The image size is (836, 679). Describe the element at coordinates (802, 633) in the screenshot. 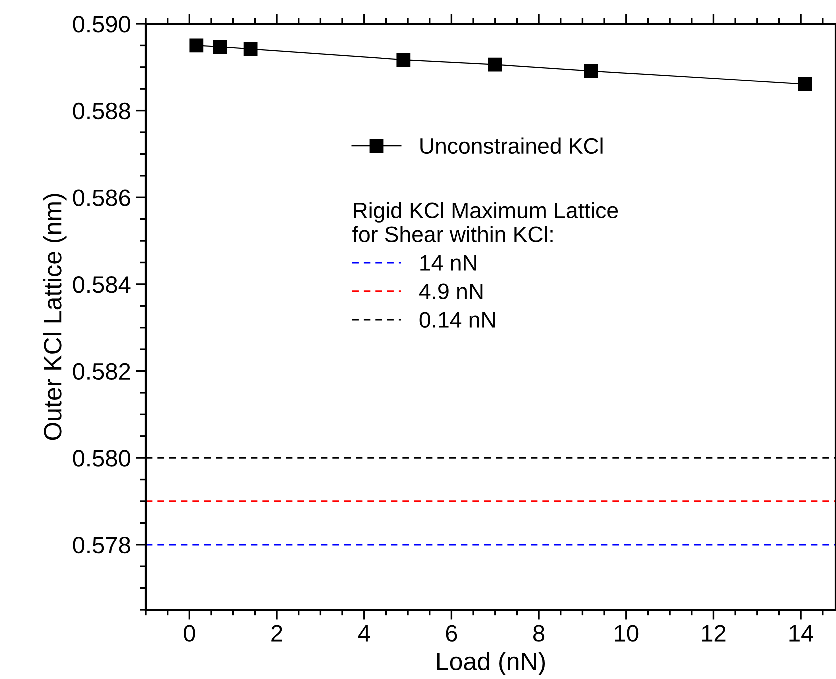

I see `x-tick-label: 14` at that location.